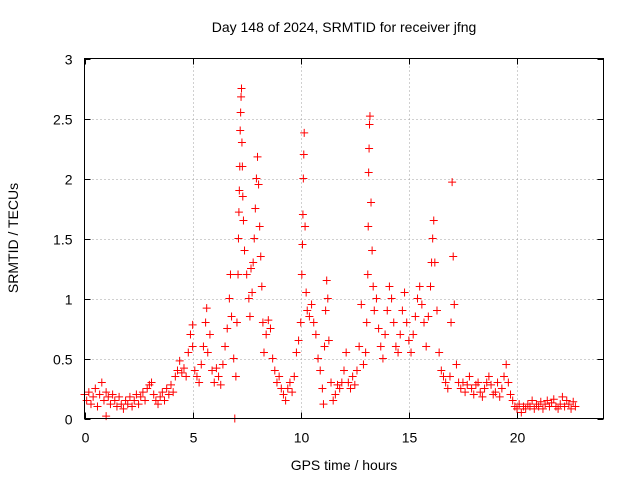 The width and height of the screenshot is (640, 480). I want to click on x-tick-label: 20, so click(518, 438).